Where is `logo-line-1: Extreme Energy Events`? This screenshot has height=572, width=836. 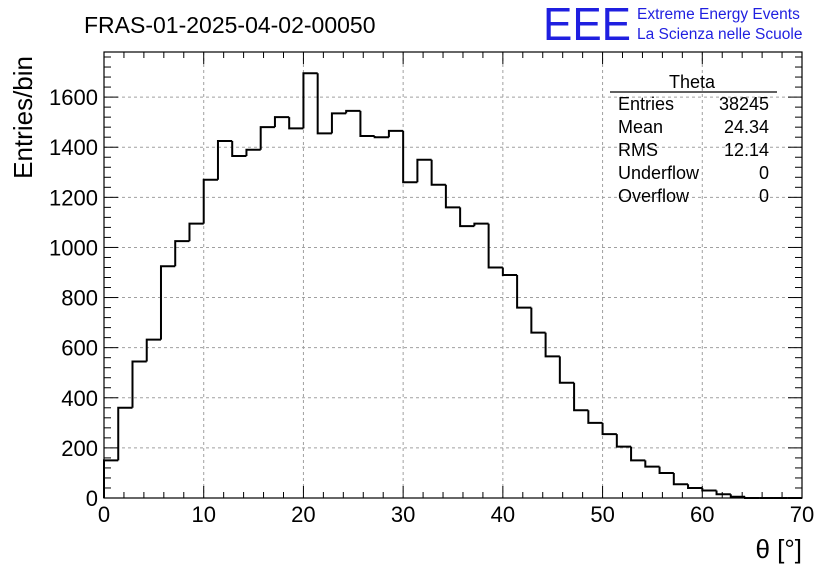 logo-line-1: Extreme Energy Events is located at coordinates (718, 14).